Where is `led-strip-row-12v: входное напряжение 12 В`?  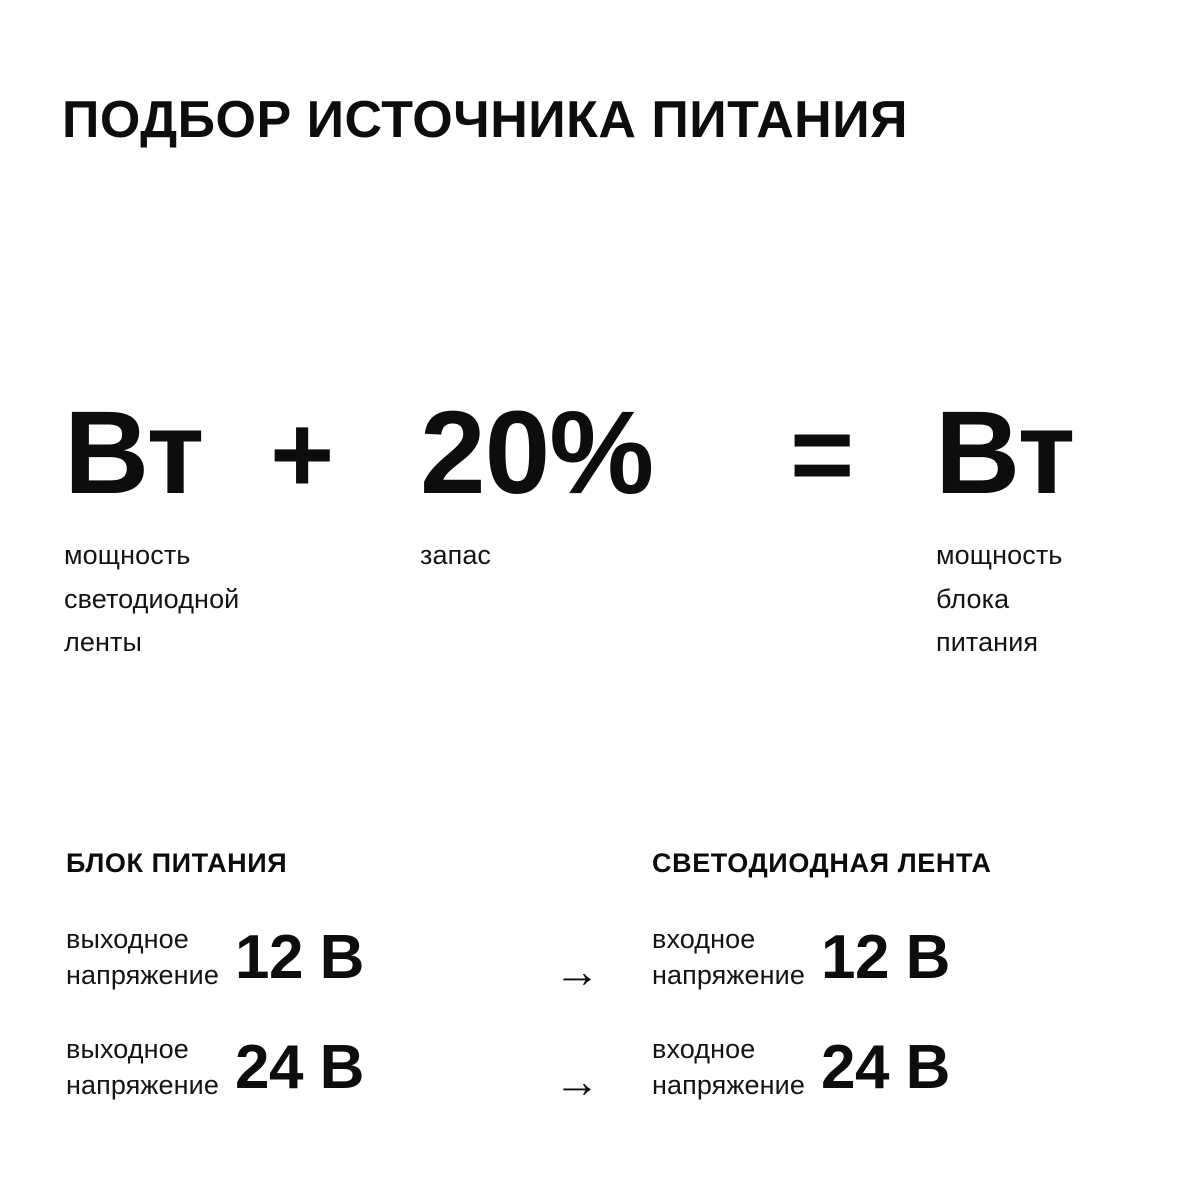
led-strip-row-12v: входное напряжение 12 В is located at coordinates (887, 958).